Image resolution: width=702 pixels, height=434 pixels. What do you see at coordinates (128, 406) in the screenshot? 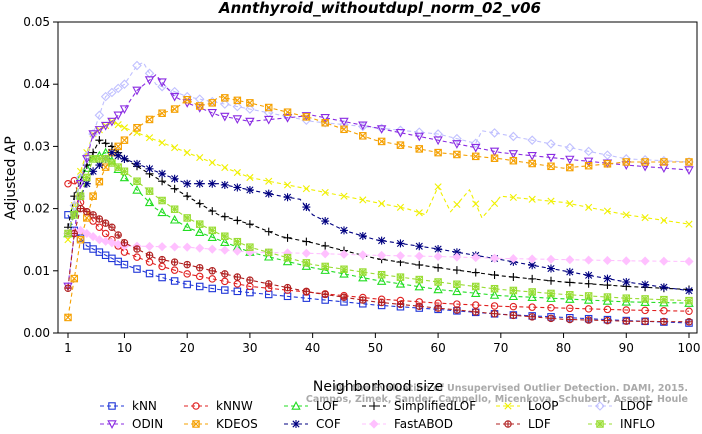
I see `legend-item-knn: kNN` at bounding box center [128, 406].